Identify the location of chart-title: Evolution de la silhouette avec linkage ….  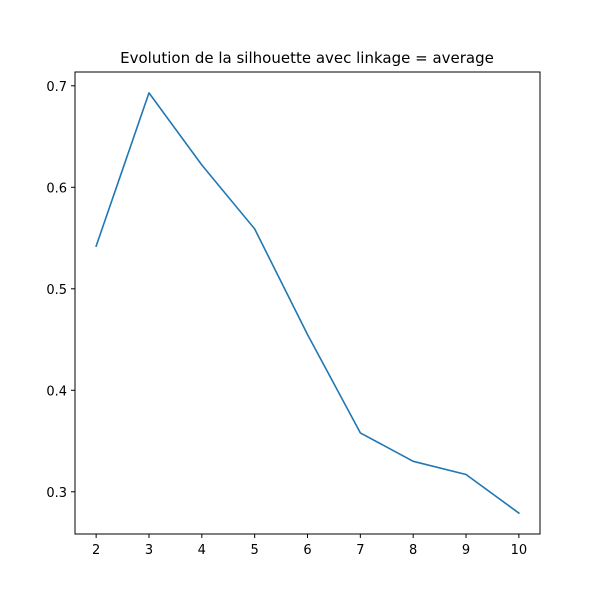
(307, 58).